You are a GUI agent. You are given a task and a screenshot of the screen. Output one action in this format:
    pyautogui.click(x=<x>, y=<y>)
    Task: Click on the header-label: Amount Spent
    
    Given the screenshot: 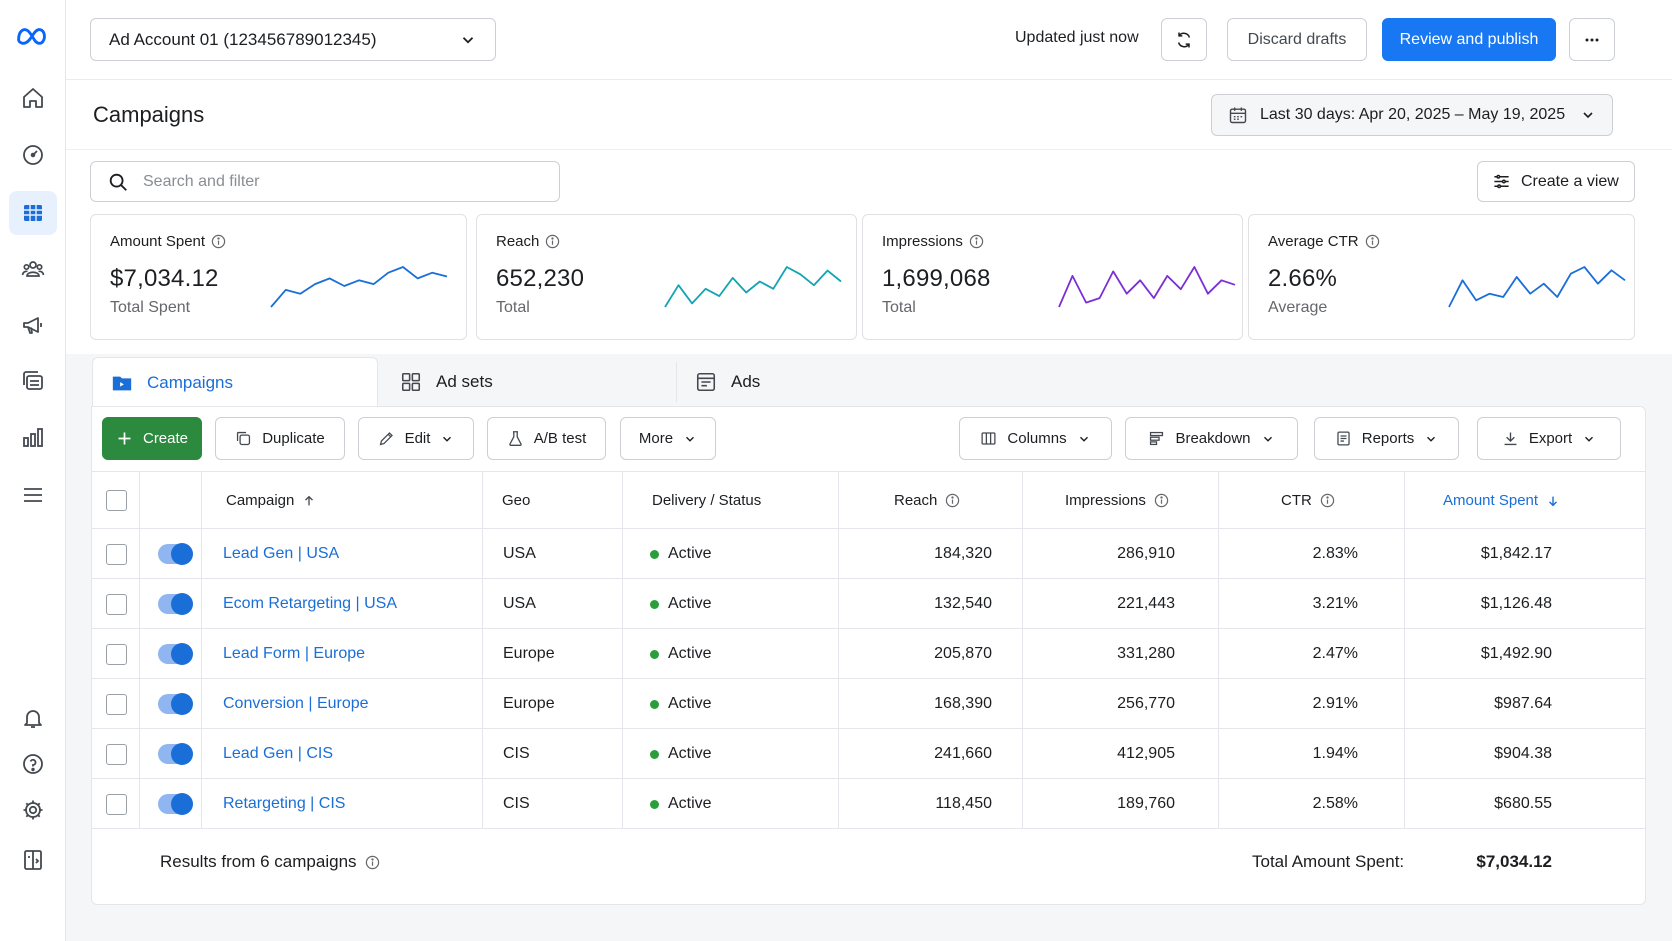 What is the action you would take?
    pyautogui.click(x=1491, y=500)
    